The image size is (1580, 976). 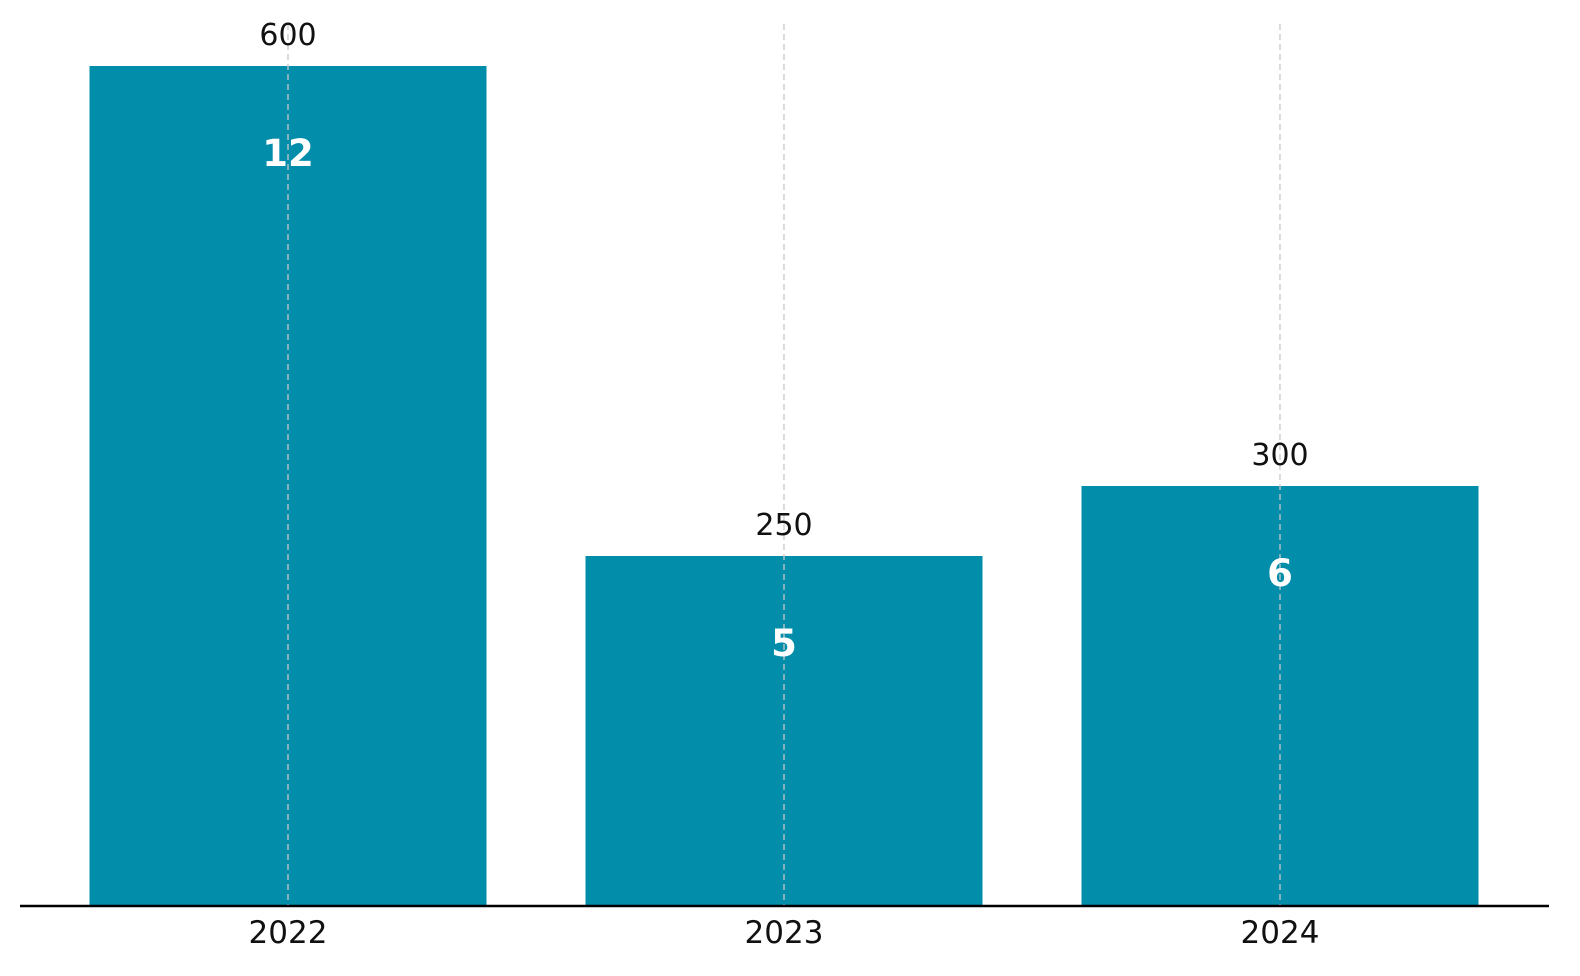 What do you see at coordinates (287, 35) in the screenshot?
I see `bar-value-label-2022: 600` at bounding box center [287, 35].